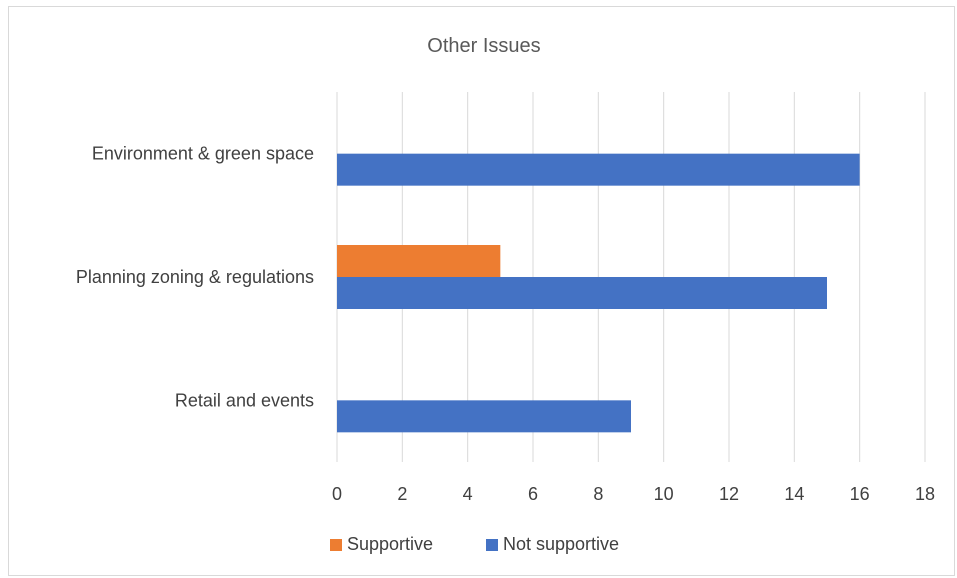 Image resolution: width=957 pixels, height=578 pixels. What do you see at coordinates (390, 544) in the screenshot?
I see `legend-label: Supportive` at bounding box center [390, 544].